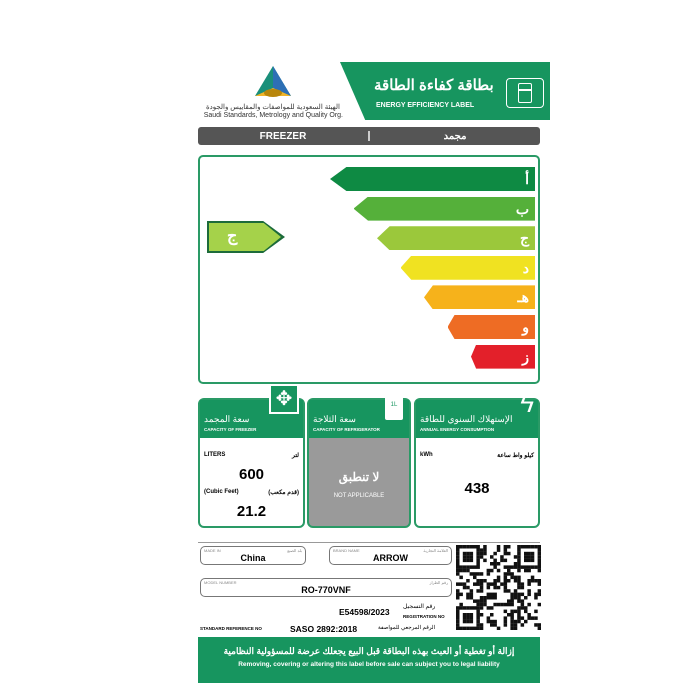  What do you see at coordinates (491, 327) in the screenshot?
I see `rating-class-6: و` at bounding box center [491, 327].